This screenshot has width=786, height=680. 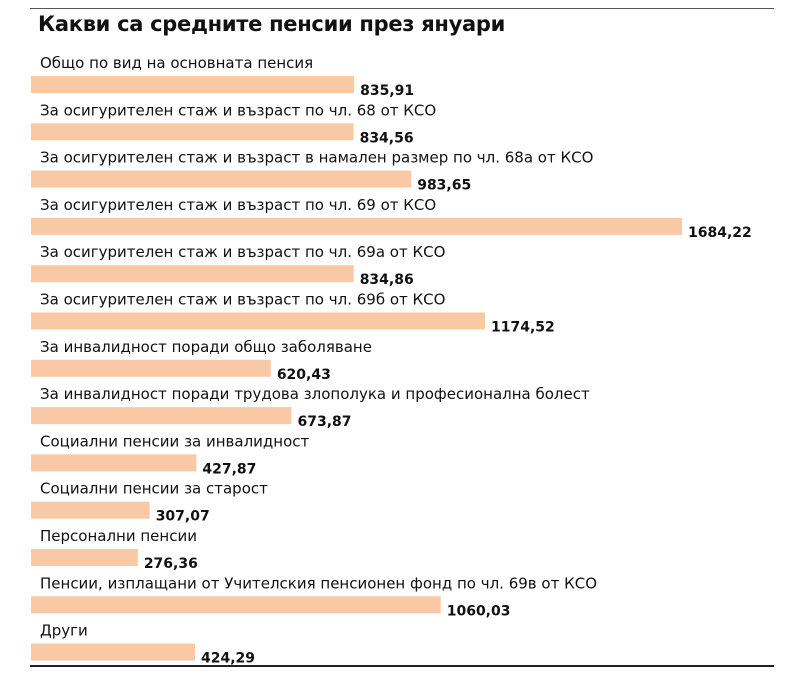 I want to click on value-label: 983,65, so click(x=444, y=186).